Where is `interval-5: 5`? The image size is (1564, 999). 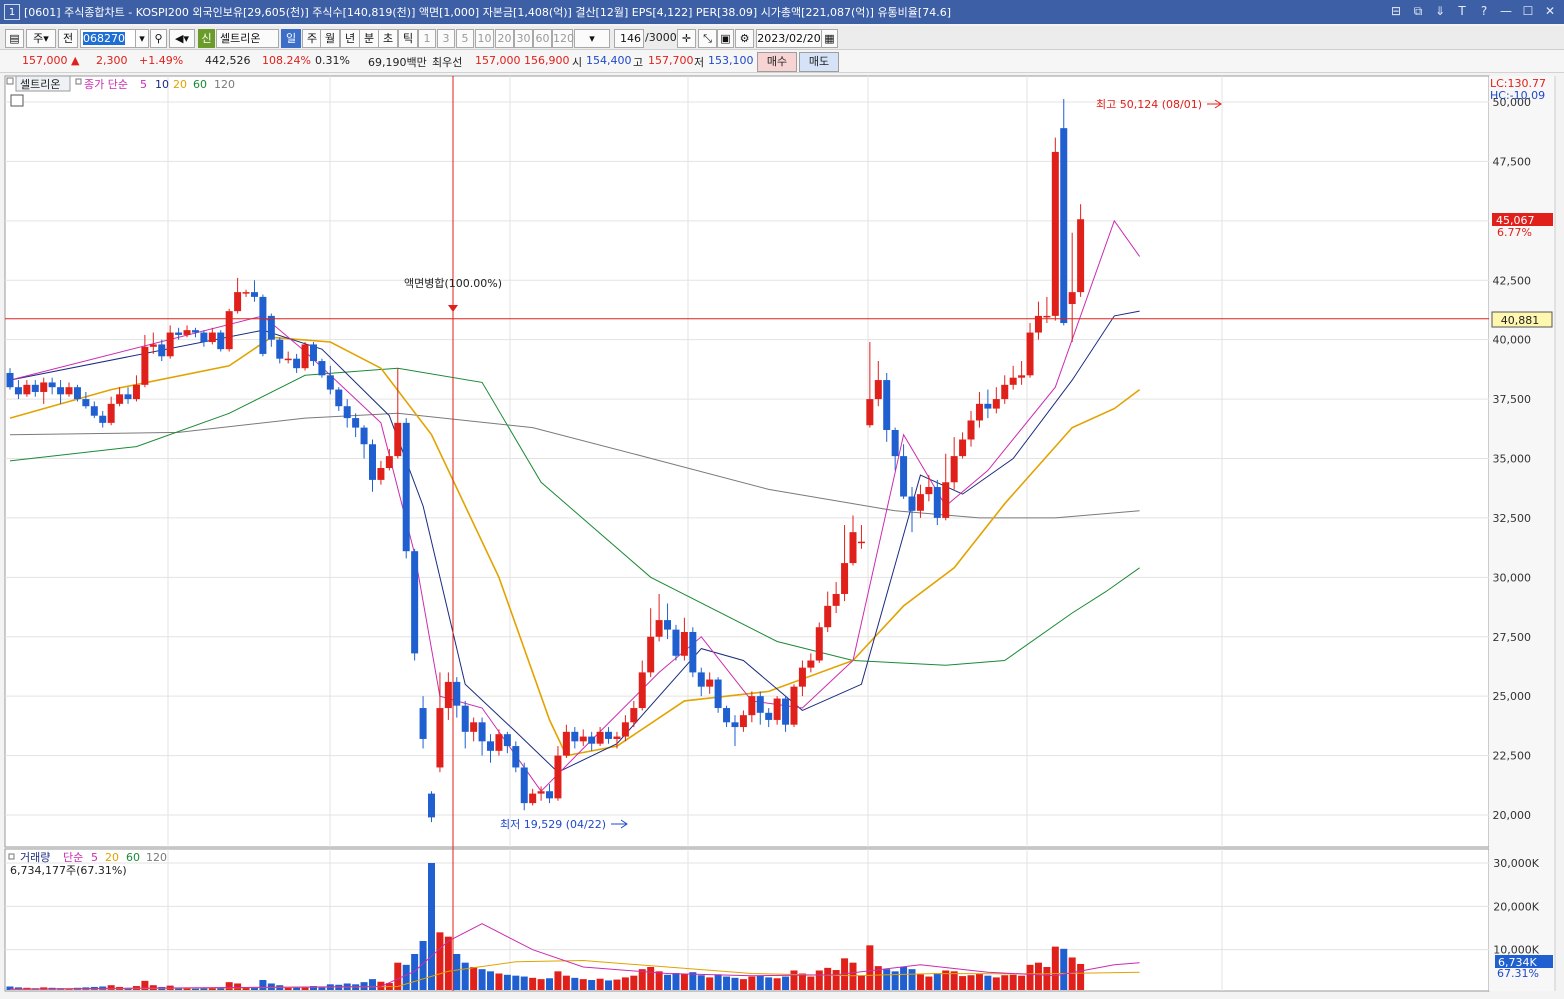
interval-5: 5 is located at coordinates (465, 38).